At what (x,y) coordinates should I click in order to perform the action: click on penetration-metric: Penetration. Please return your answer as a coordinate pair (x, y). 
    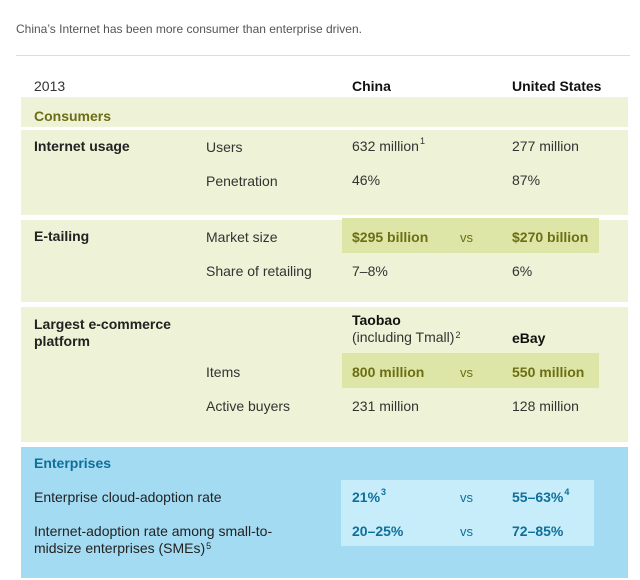
    Looking at the image, I should click on (242, 181).